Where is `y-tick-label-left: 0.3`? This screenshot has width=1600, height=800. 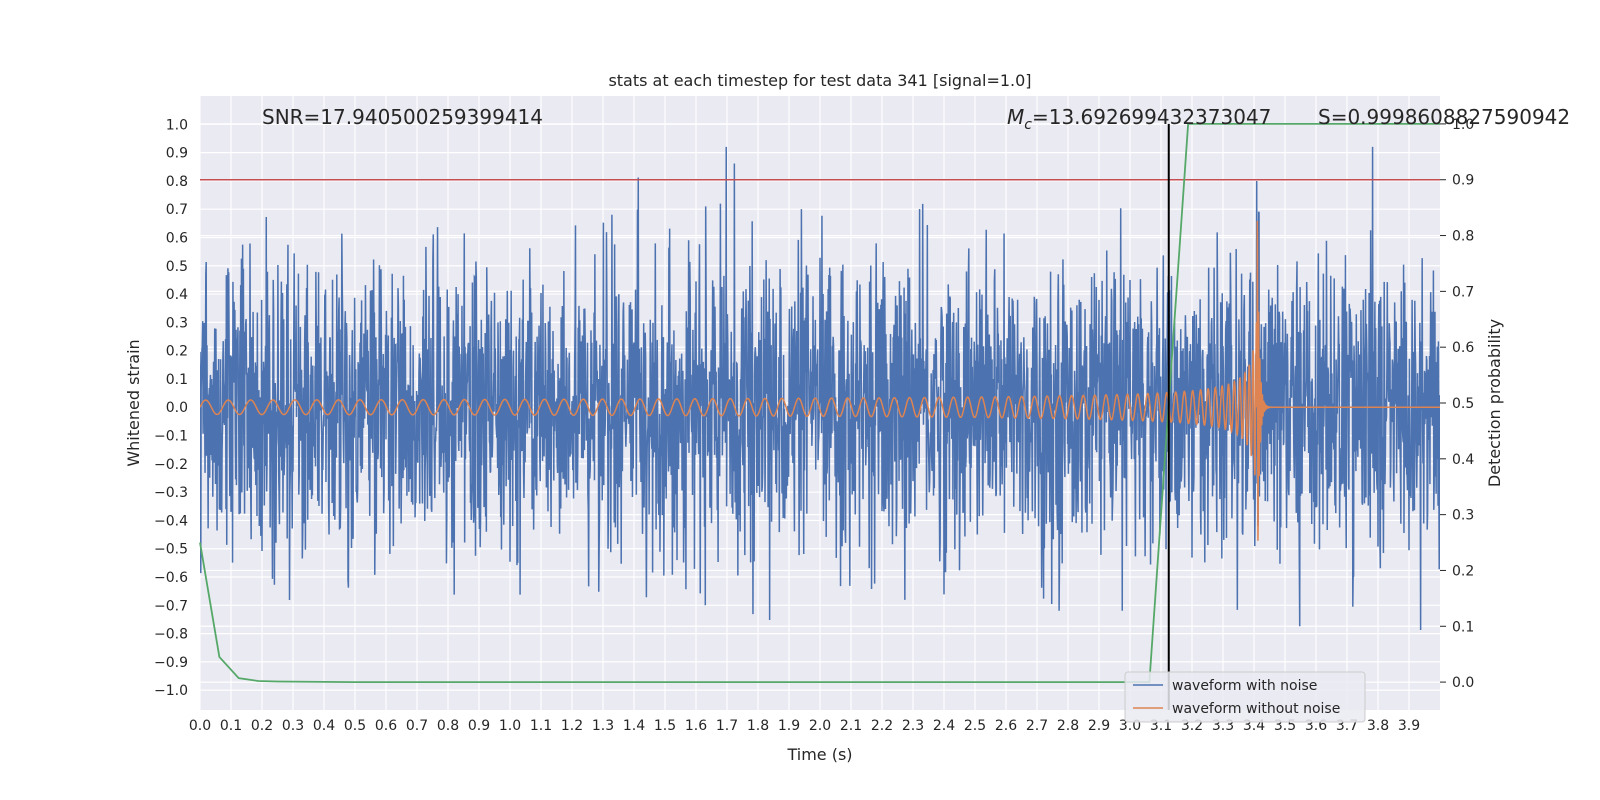 y-tick-label-left: 0.3 is located at coordinates (177, 323).